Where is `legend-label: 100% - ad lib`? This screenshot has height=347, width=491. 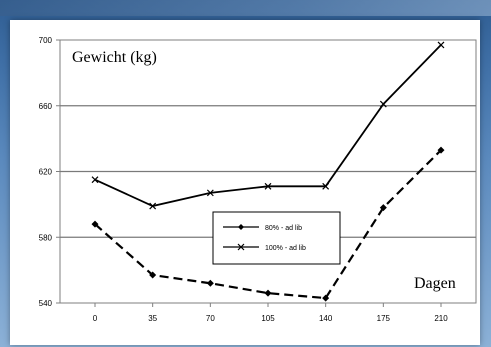
legend-label: 100% - ad lib is located at coordinates (285, 248).